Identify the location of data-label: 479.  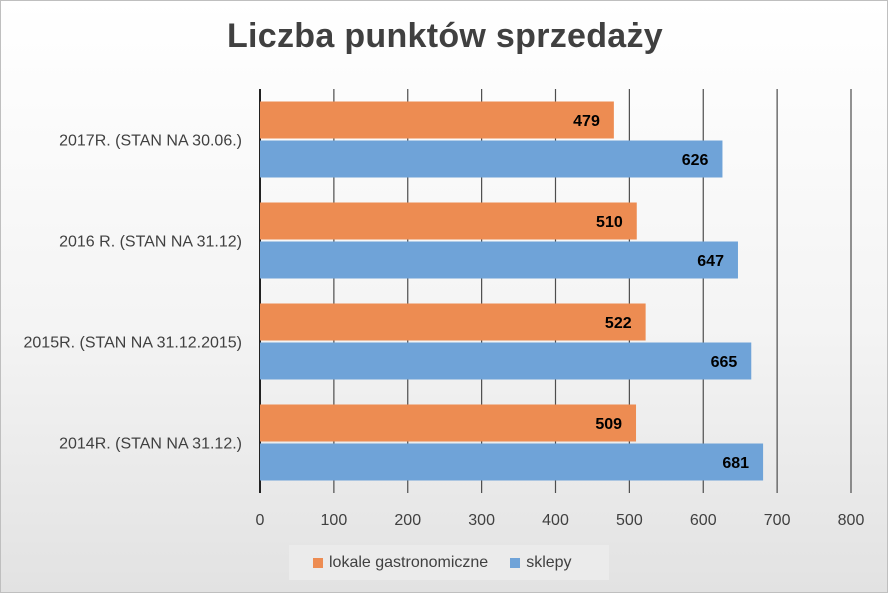
(586, 121).